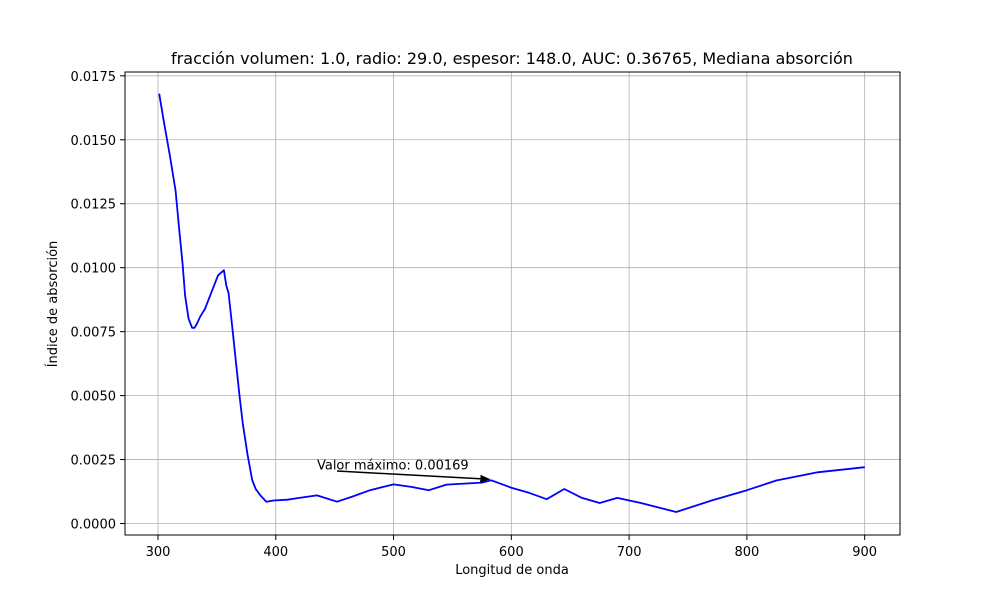  Describe the element at coordinates (629, 552) in the screenshot. I see `x-tick-label: 700` at that location.